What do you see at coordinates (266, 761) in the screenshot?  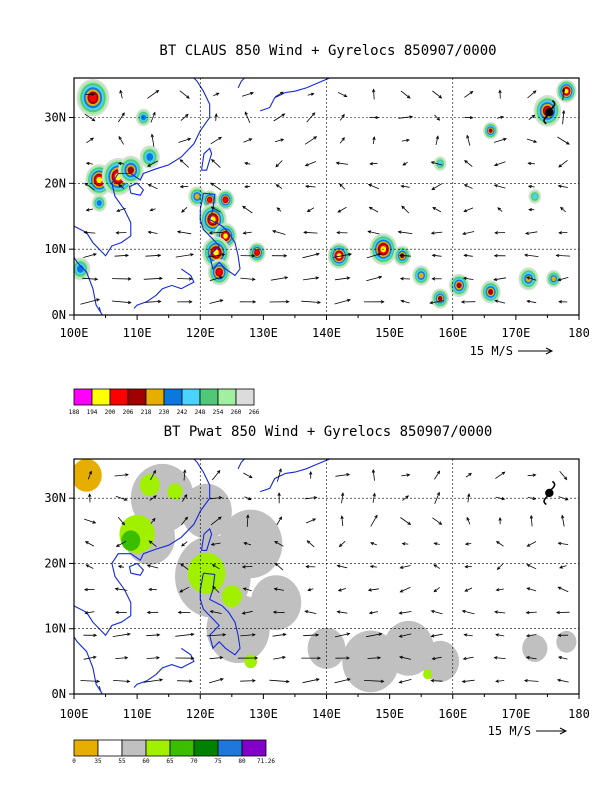 I see `colorbar-label: 71.26` at bounding box center [266, 761].